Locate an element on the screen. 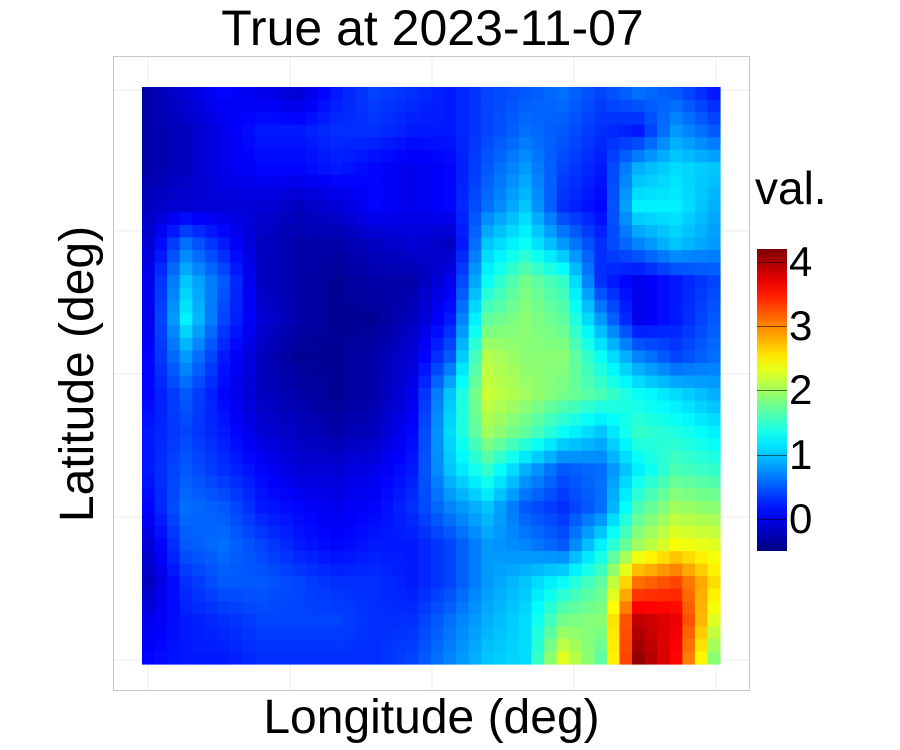 The width and height of the screenshot is (900, 750). colorbar-tick-mark is located at coordinates (772, 391).